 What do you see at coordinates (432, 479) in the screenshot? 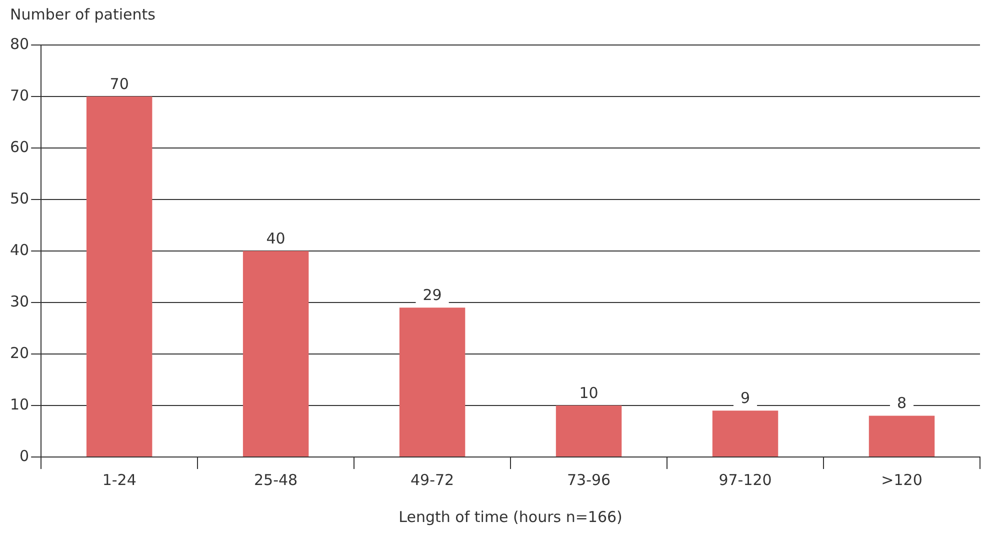
I see `x-tick-label: 49-72` at bounding box center [432, 479].